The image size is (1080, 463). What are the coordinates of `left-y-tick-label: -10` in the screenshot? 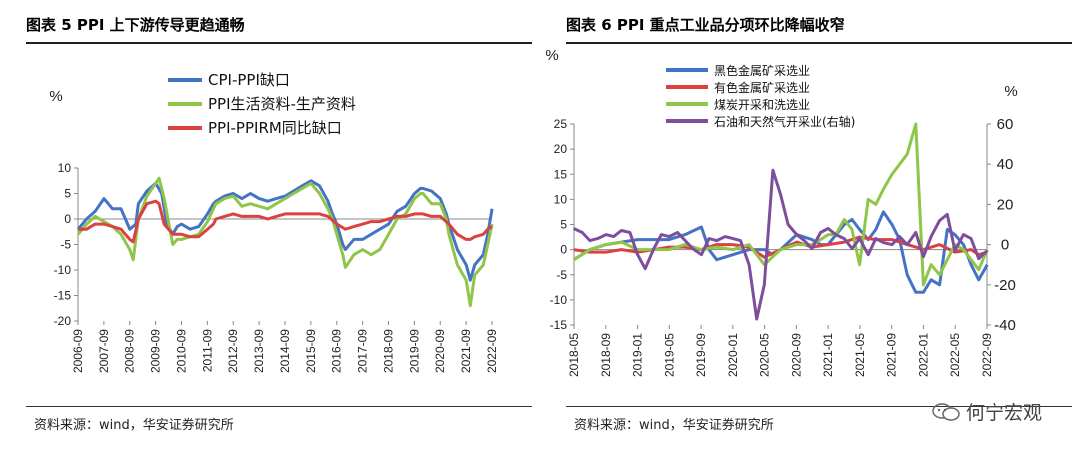 It's located at (63, 270).